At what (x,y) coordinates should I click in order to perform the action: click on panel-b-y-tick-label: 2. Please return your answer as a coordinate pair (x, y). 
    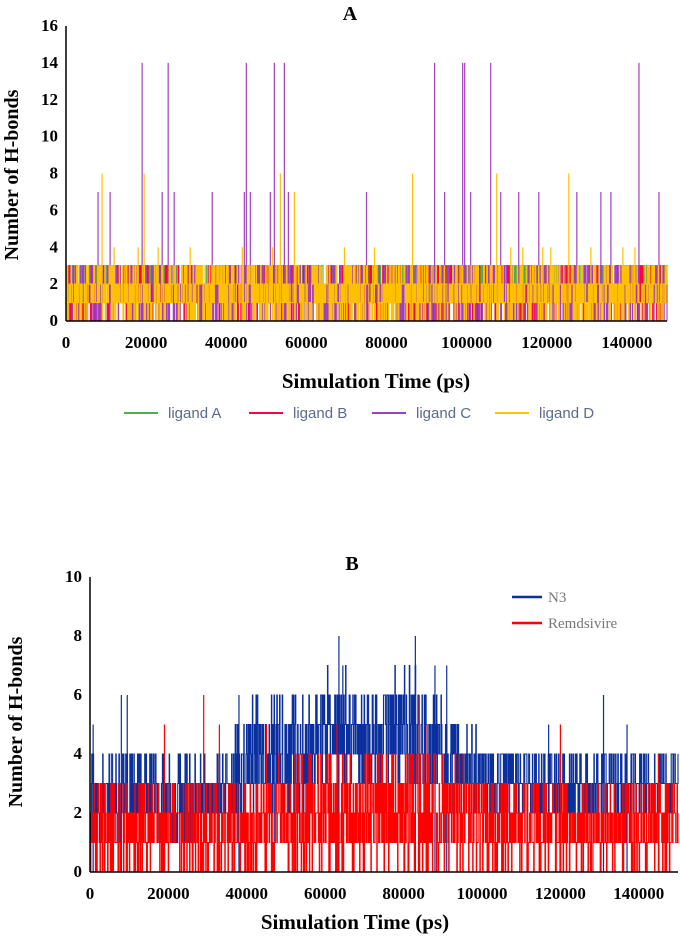
    Looking at the image, I should click on (78, 812).